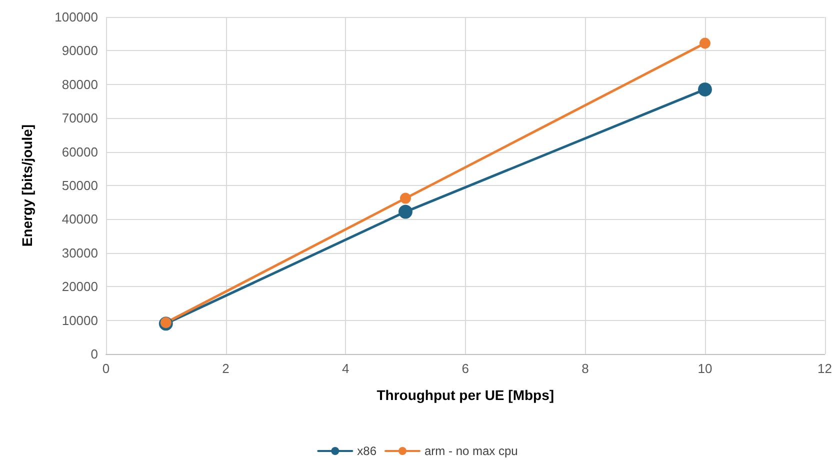 Image resolution: width=835 pixels, height=468 pixels. What do you see at coordinates (80, 219) in the screenshot?
I see `y-tick-label: 40000` at bounding box center [80, 219].